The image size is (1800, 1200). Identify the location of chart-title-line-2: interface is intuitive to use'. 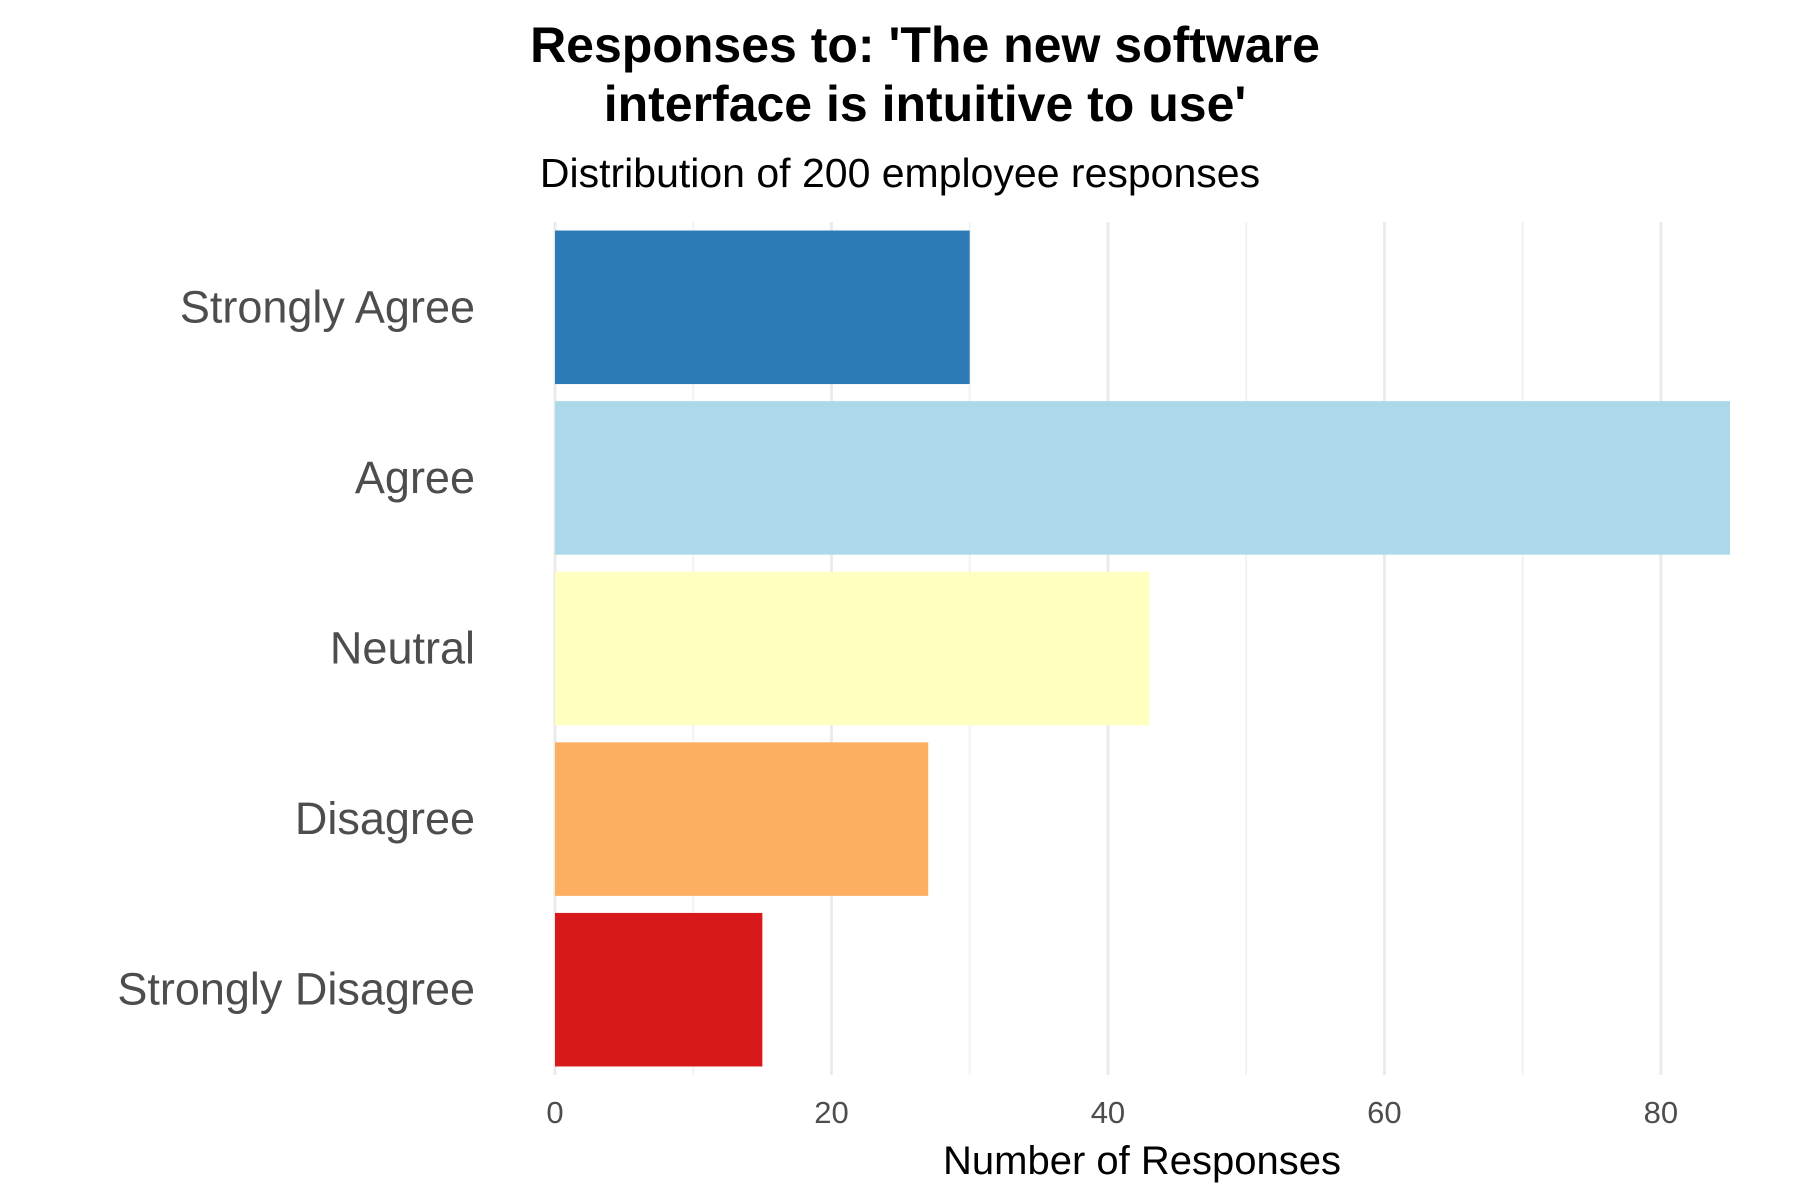
(925, 104).